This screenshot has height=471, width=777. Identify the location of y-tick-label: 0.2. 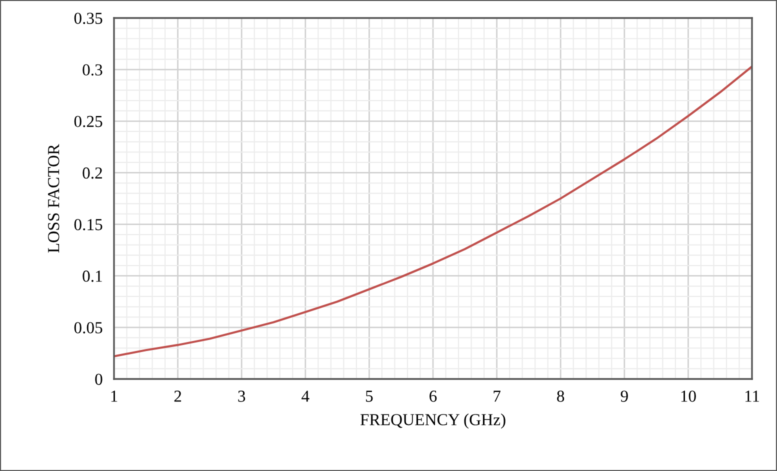
(92, 173).